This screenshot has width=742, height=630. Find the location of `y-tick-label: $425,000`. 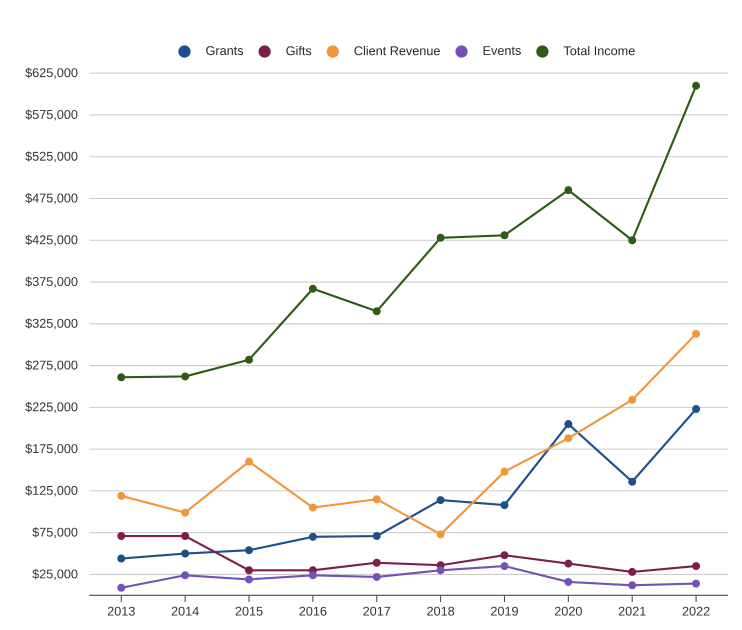

y-tick-label: $425,000 is located at coordinates (51, 240).